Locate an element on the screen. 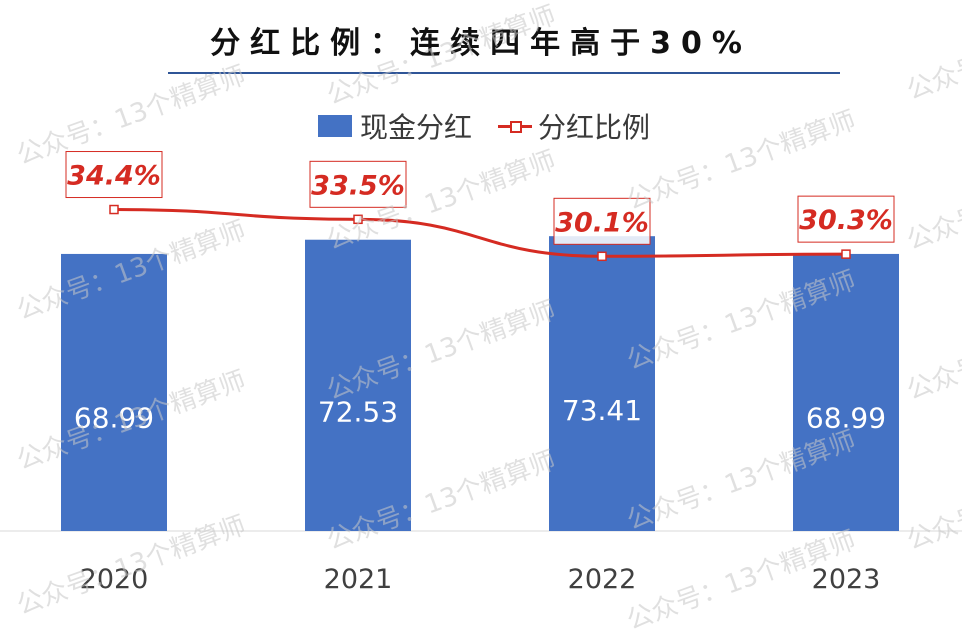  x-tick-label-2021: 2021 is located at coordinates (358, 579).